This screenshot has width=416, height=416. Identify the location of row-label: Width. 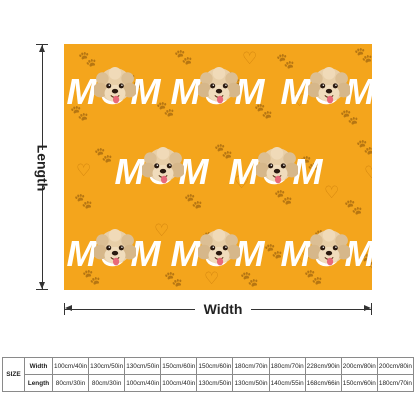
(38, 366).